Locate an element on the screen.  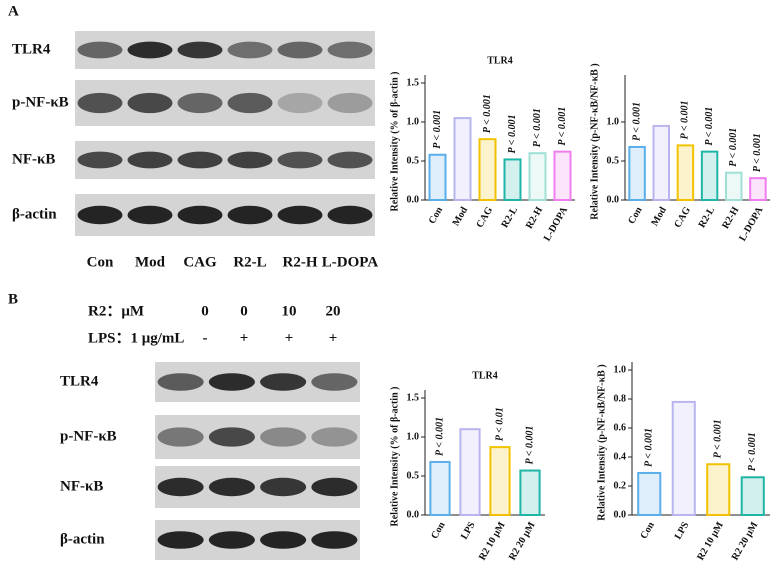
x-tick-label: CAG is located at coordinates (484, 217).